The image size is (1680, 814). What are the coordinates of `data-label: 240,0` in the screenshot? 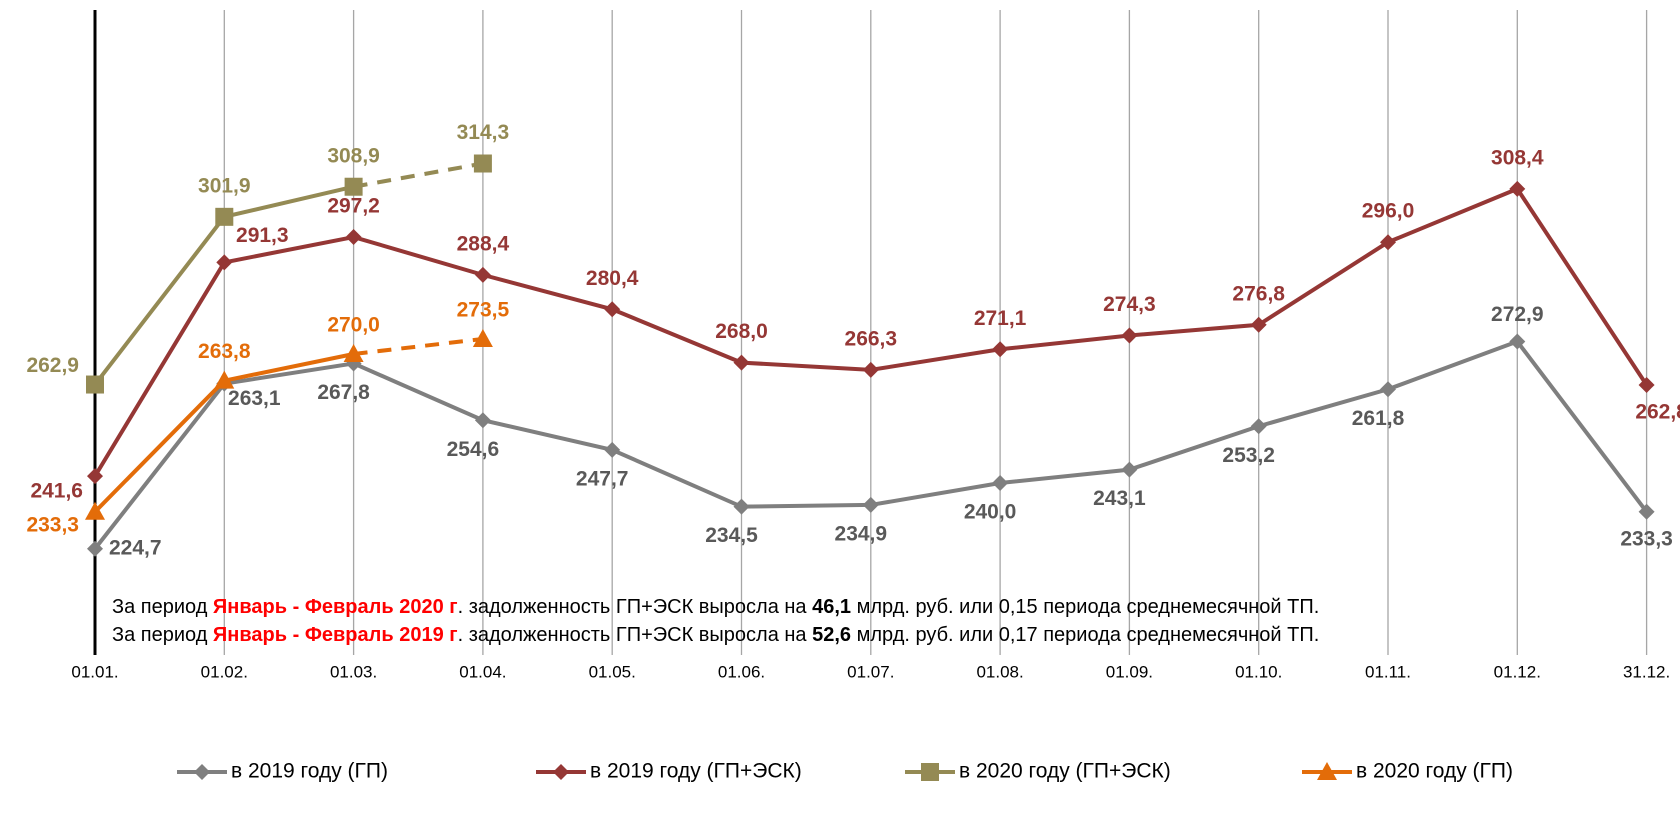 It's located at (990, 512).